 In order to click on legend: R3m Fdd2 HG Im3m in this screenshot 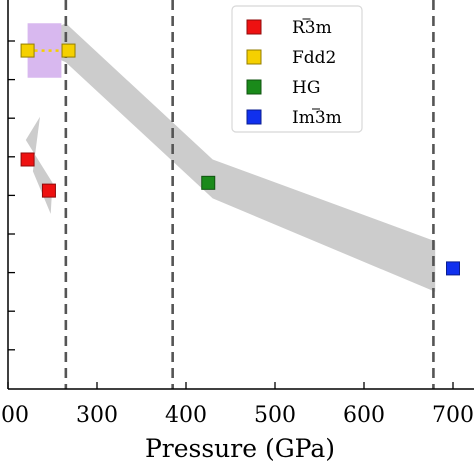, I will do `click(297, 69)`.